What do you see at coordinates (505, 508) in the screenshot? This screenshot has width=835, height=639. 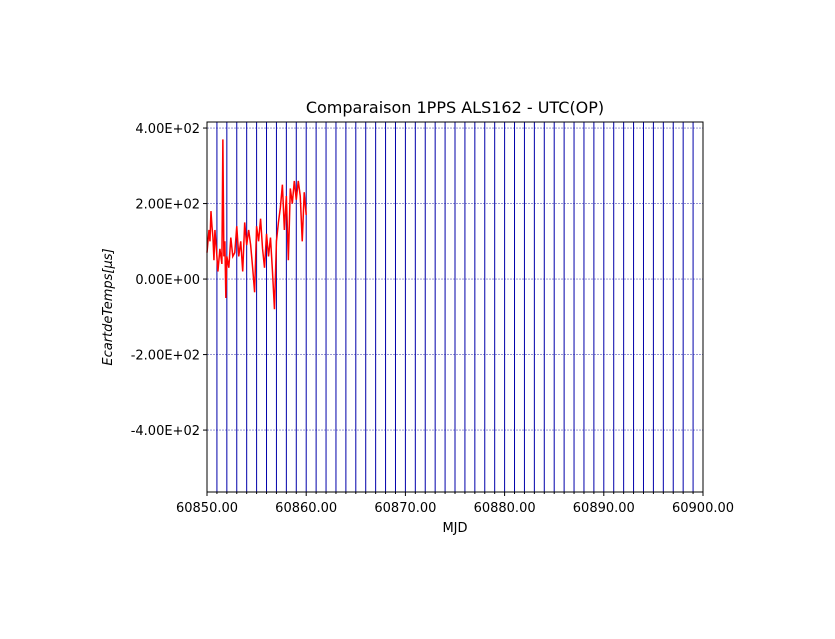 I see `x-tick-label: 60880.00` at bounding box center [505, 508].